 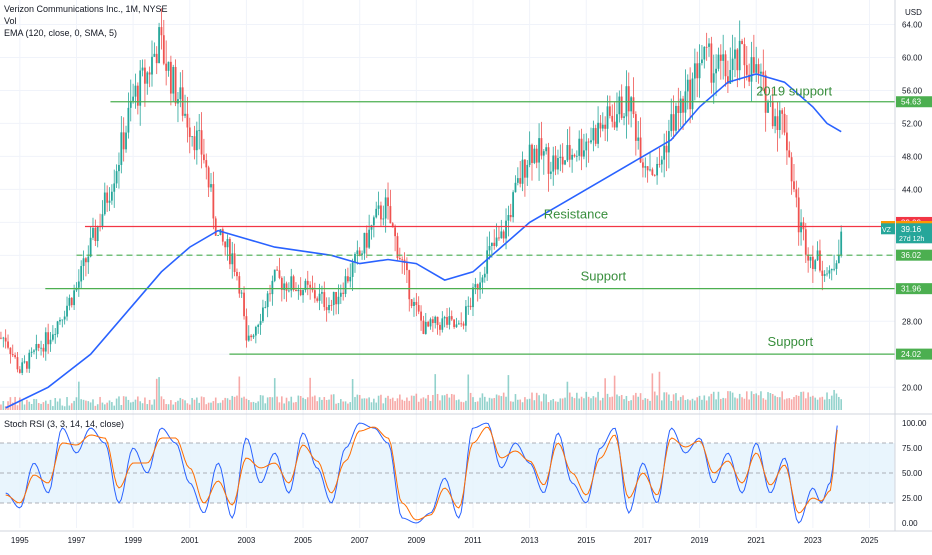 What do you see at coordinates (912, 473) in the screenshot?
I see `stoch-y-tick-label: 50.00` at bounding box center [912, 473].